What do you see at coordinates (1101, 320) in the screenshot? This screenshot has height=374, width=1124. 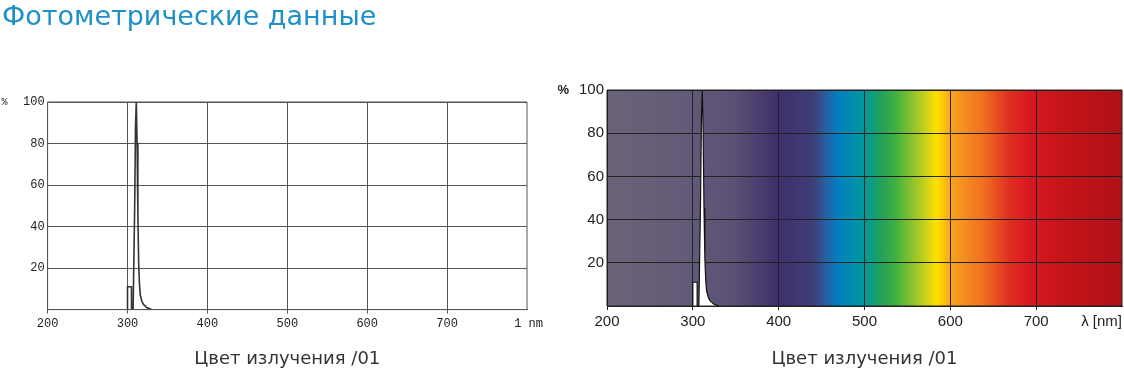 I see `x-axis-title: λ [nm]` at bounding box center [1101, 320].